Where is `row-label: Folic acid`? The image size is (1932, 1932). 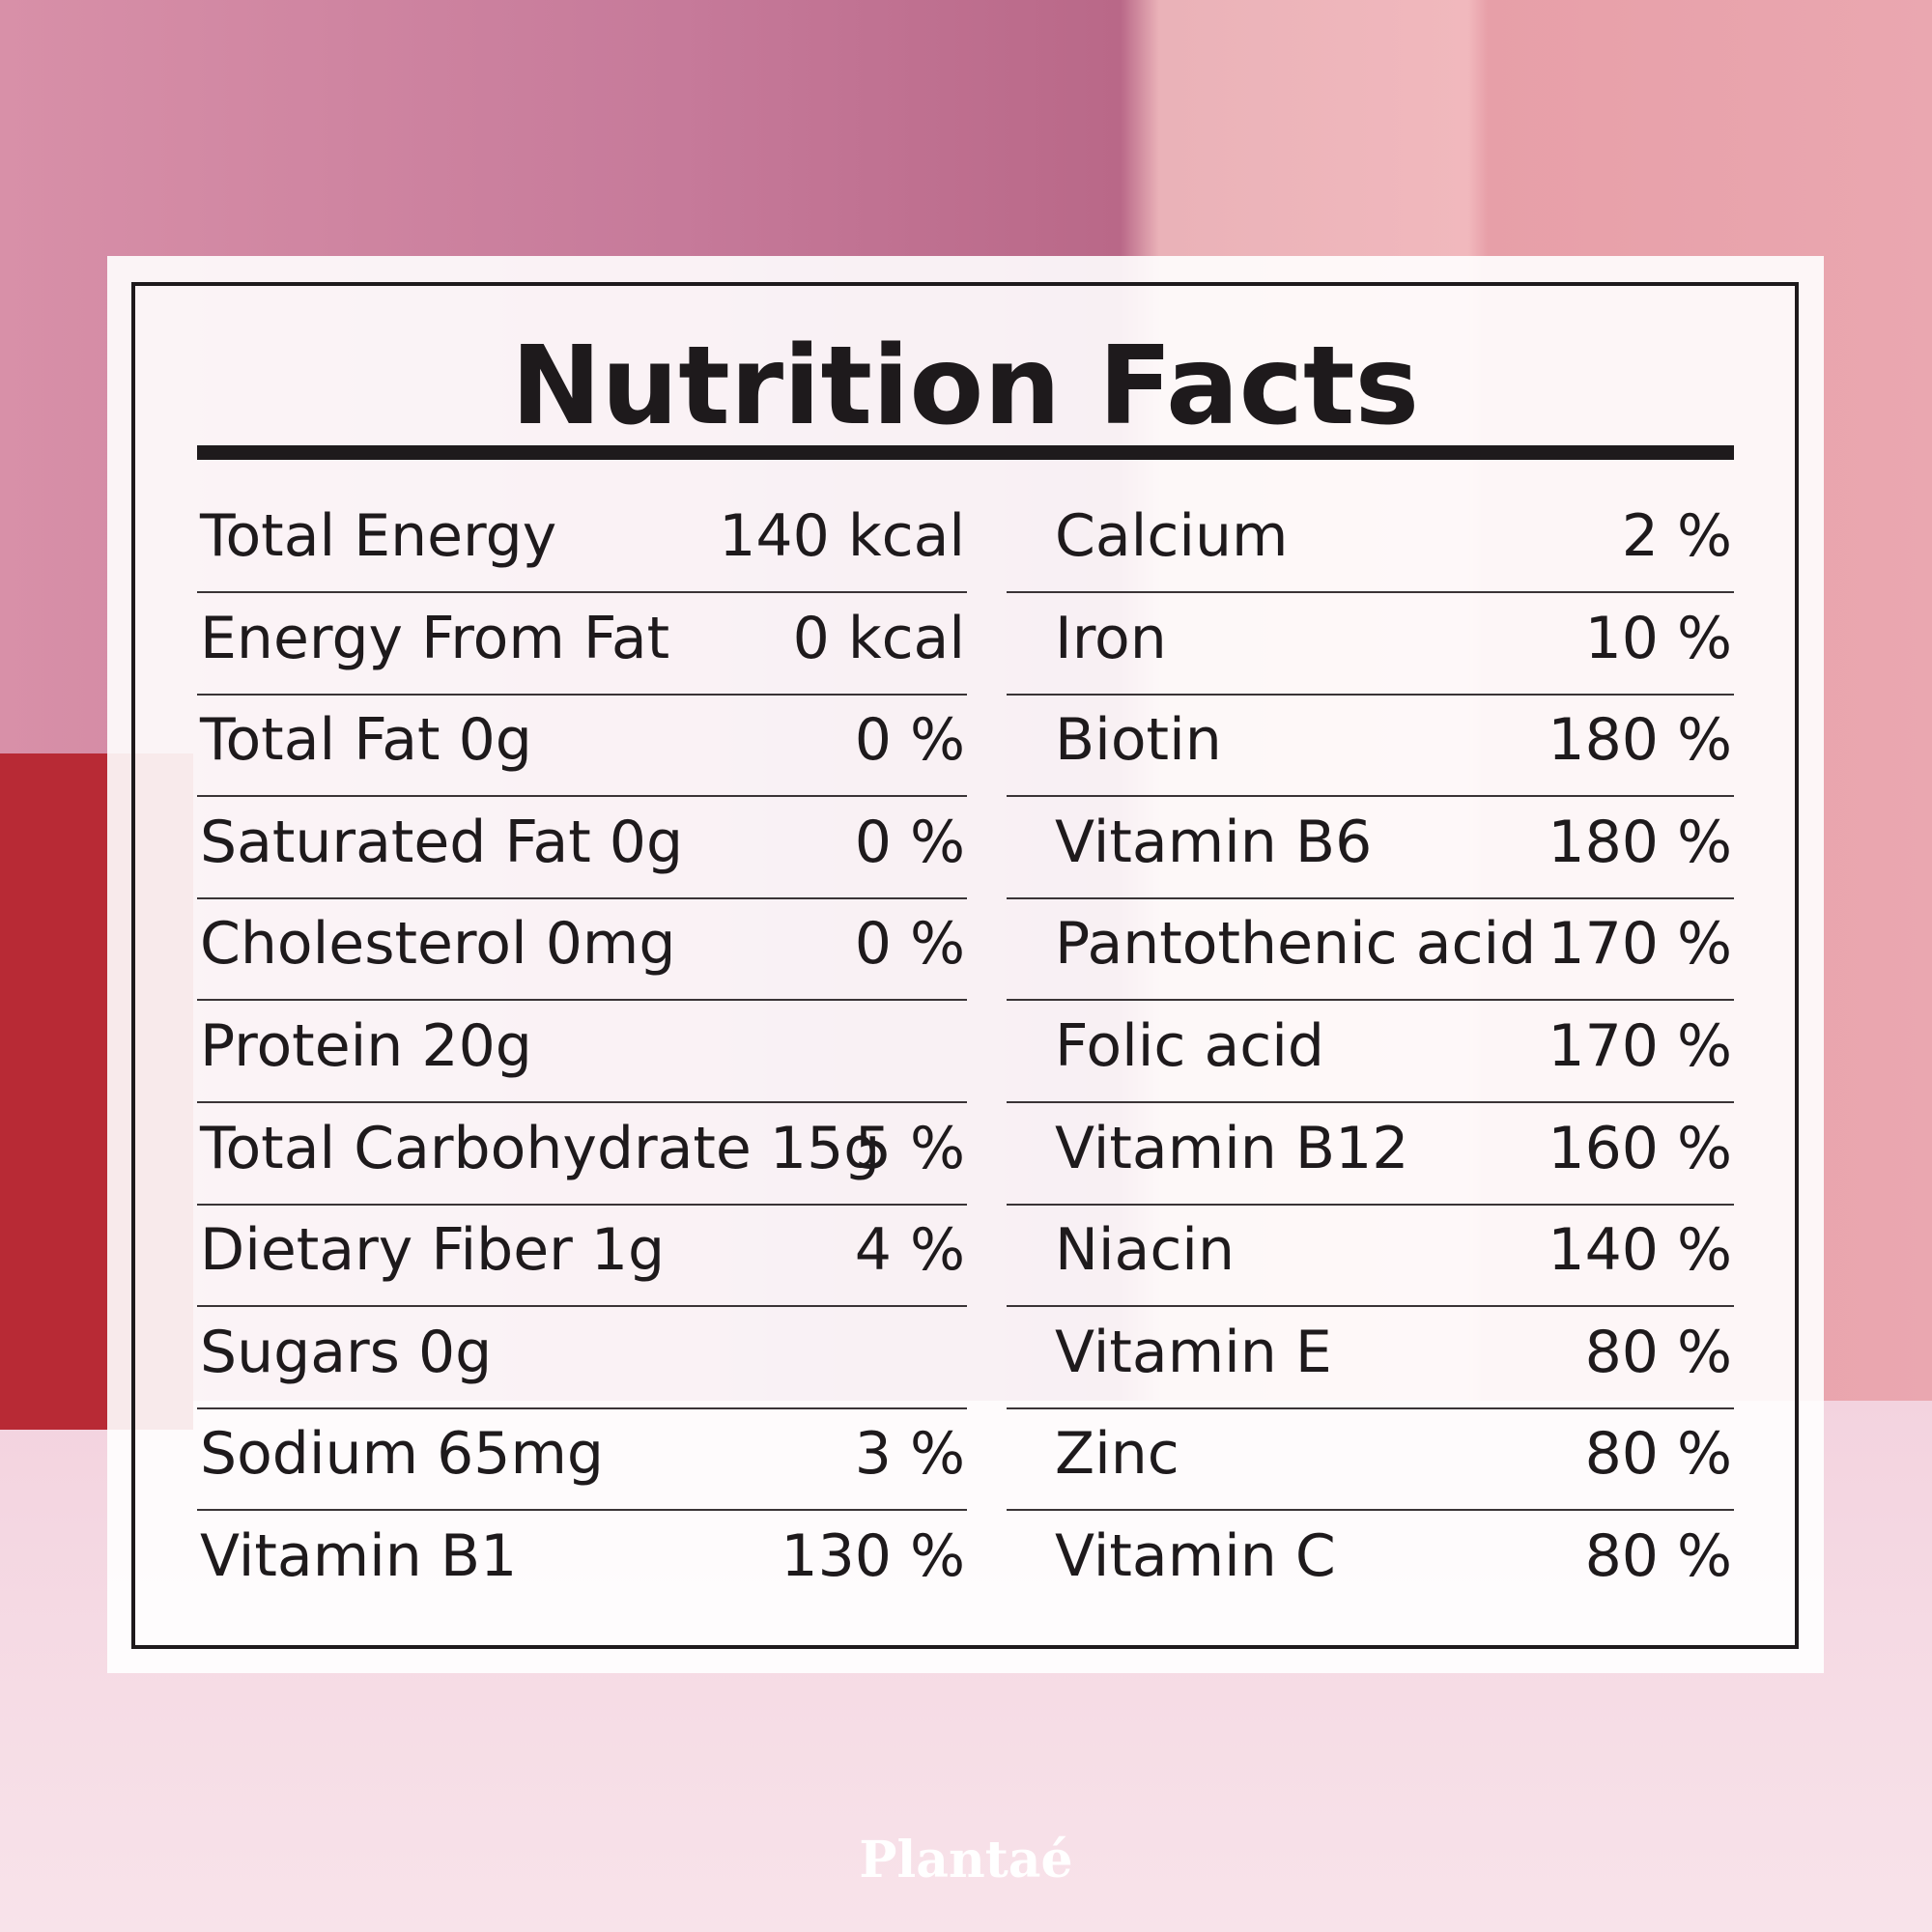
row-label: Folic acid is located at coordinates (1189, 1046).